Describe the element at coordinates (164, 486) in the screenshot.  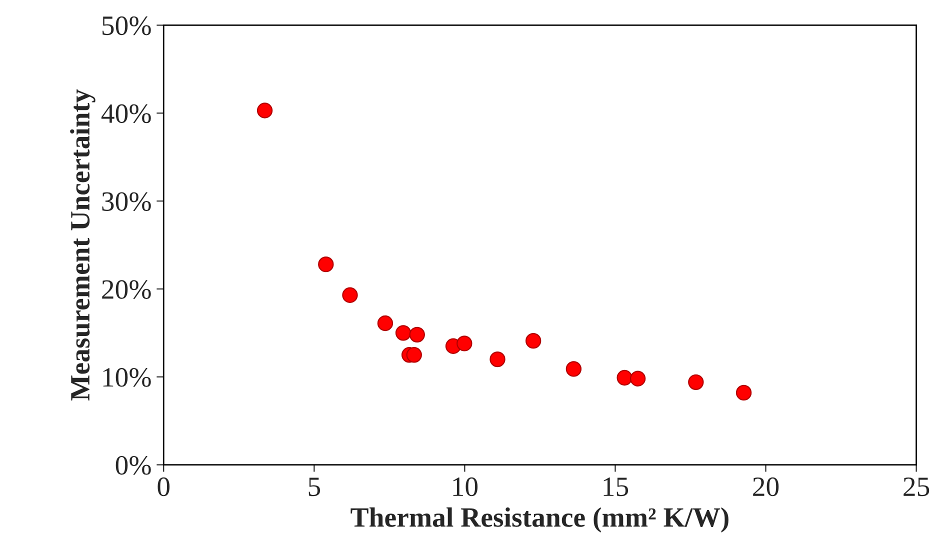
I see `x-tick-label: 0` at that location.